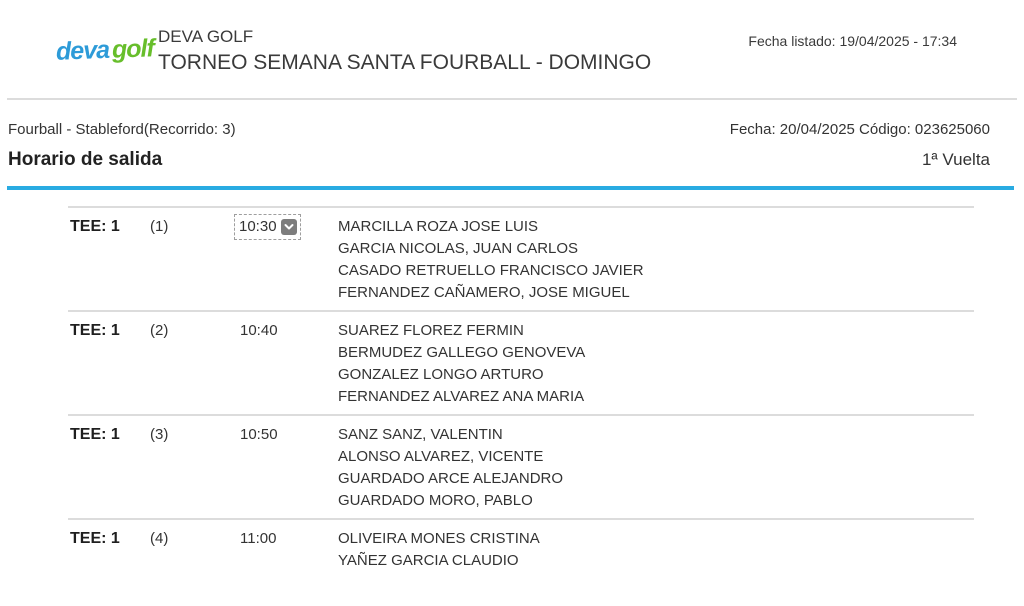 The image size is (1024, 606). I want to click on group-number: (2), so click(159, 330).